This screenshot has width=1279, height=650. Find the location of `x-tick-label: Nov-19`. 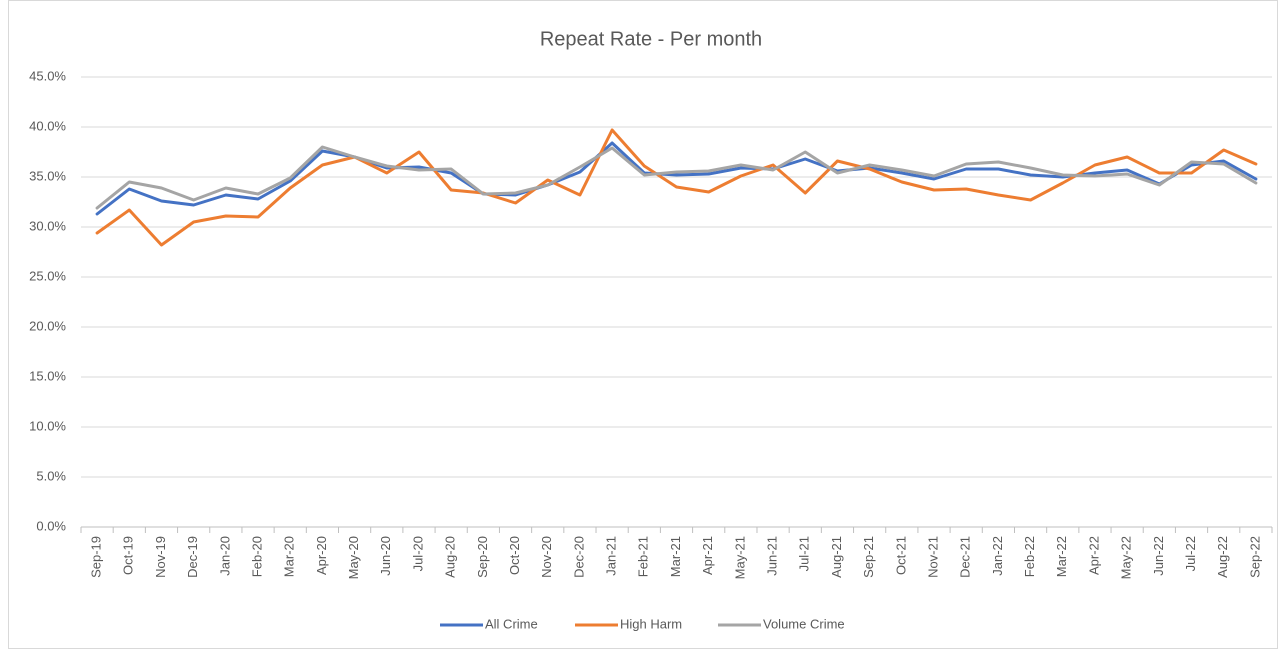

x-tick-label: Nov-19 is located at coordinates (160, 557).